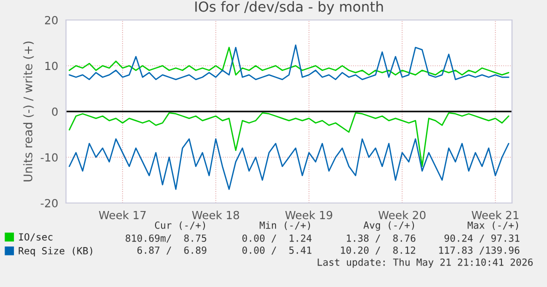 This screenshot has width=547, height=287. I want to click on text: 117.83 /139.96, so click(479, 250).